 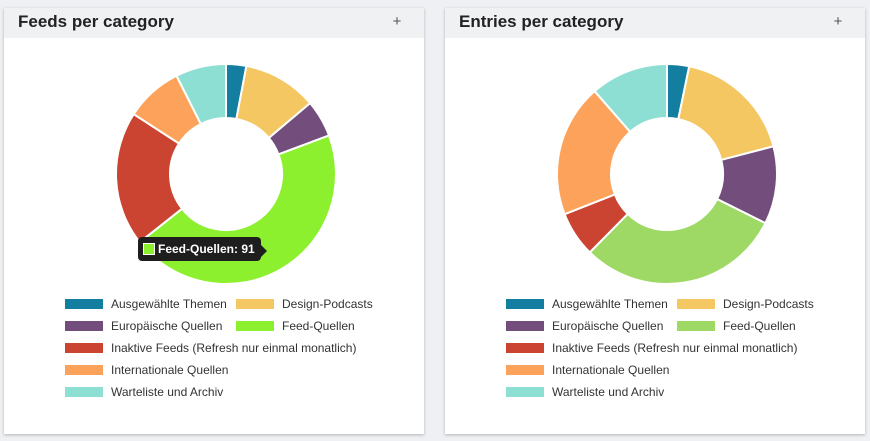 What do you see at coordinates (96, 21) in the screenshot?
I see `panel-title: Feeds per category` at bounding box center [96, 21].